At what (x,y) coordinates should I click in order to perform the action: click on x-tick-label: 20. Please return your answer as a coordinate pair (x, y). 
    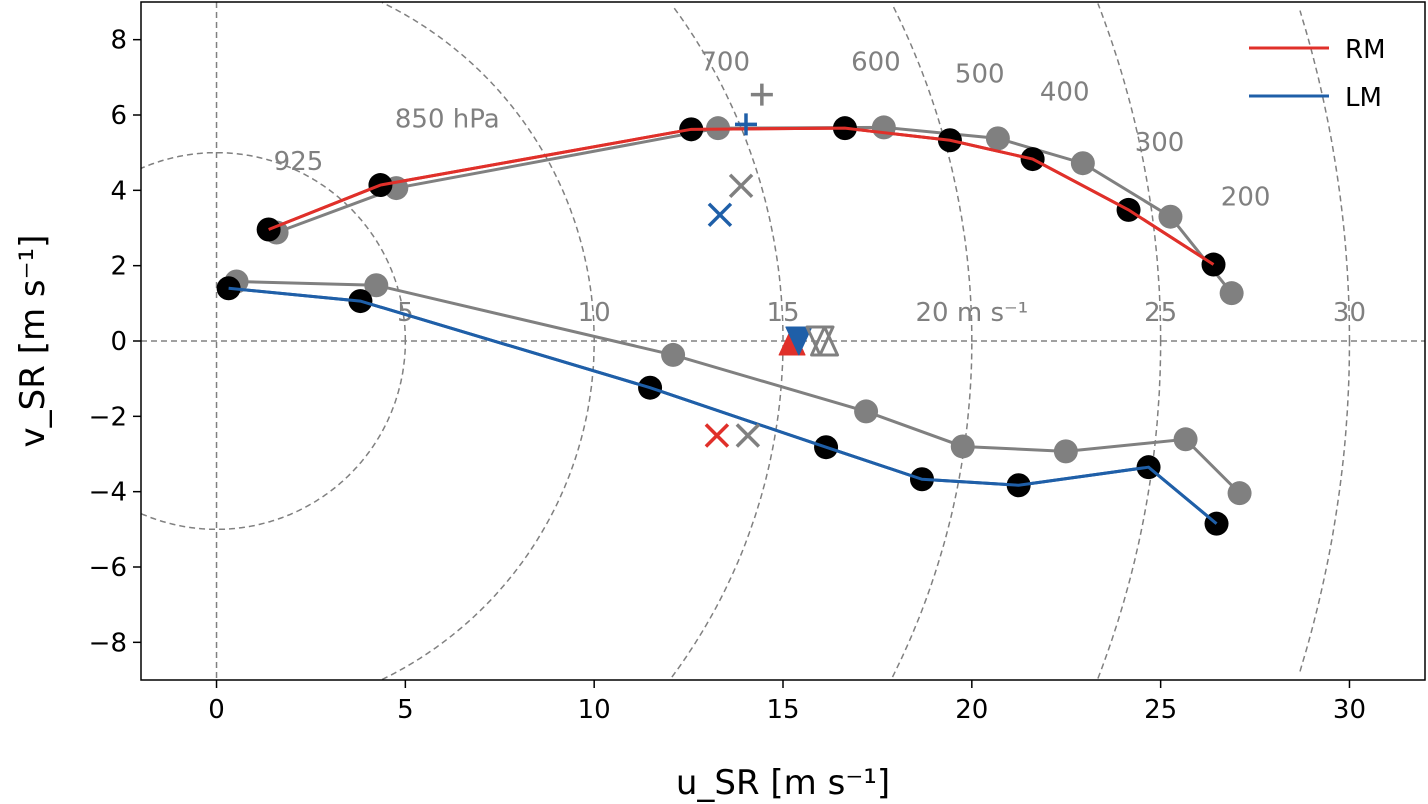
    Looking at the image, I should click on (971, 710).